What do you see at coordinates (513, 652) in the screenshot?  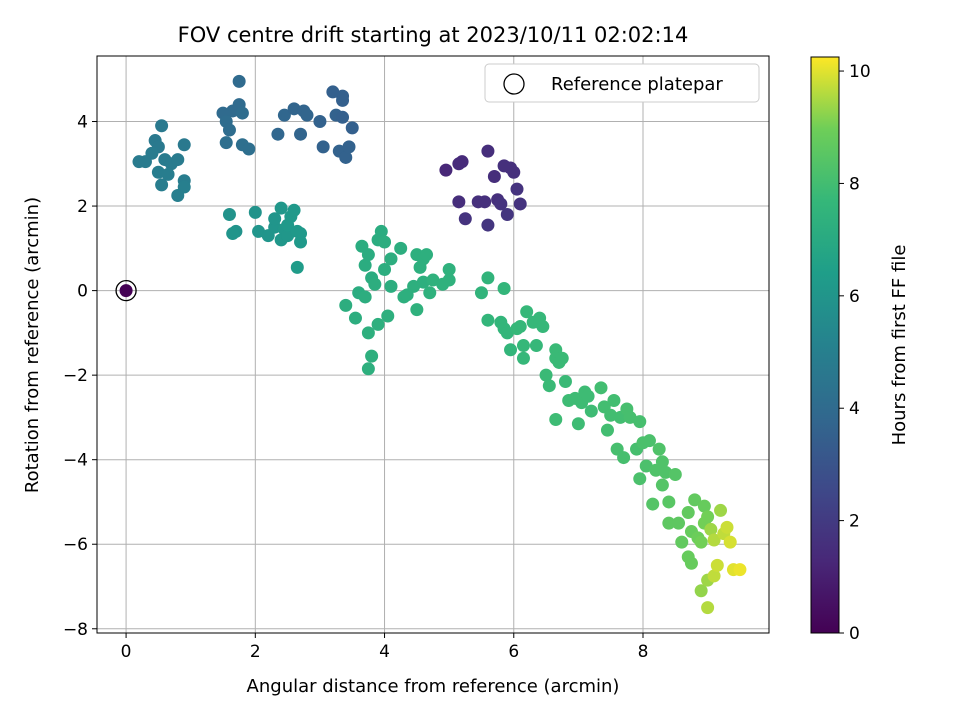 I see `x-tick-label: 6` at bounding box center [513, 652].